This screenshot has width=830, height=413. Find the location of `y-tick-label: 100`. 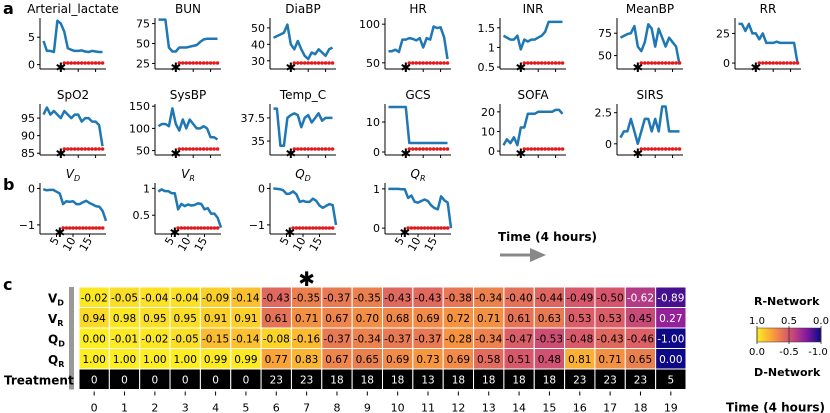

y-tick-label: 100 is located at coordinates (139, 128).